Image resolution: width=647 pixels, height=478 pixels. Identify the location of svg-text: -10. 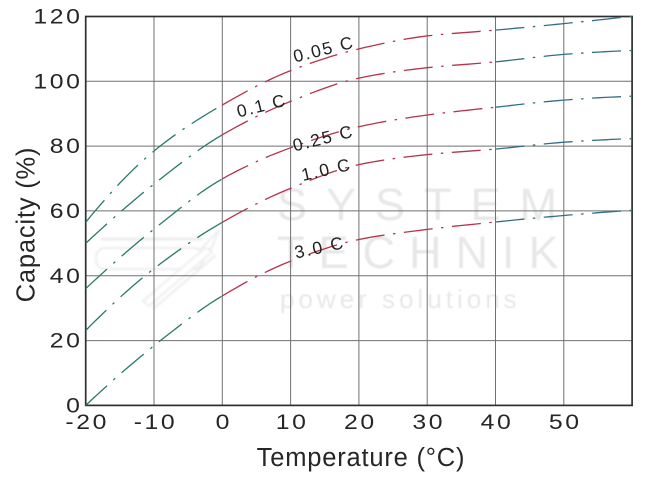
(156, 422).